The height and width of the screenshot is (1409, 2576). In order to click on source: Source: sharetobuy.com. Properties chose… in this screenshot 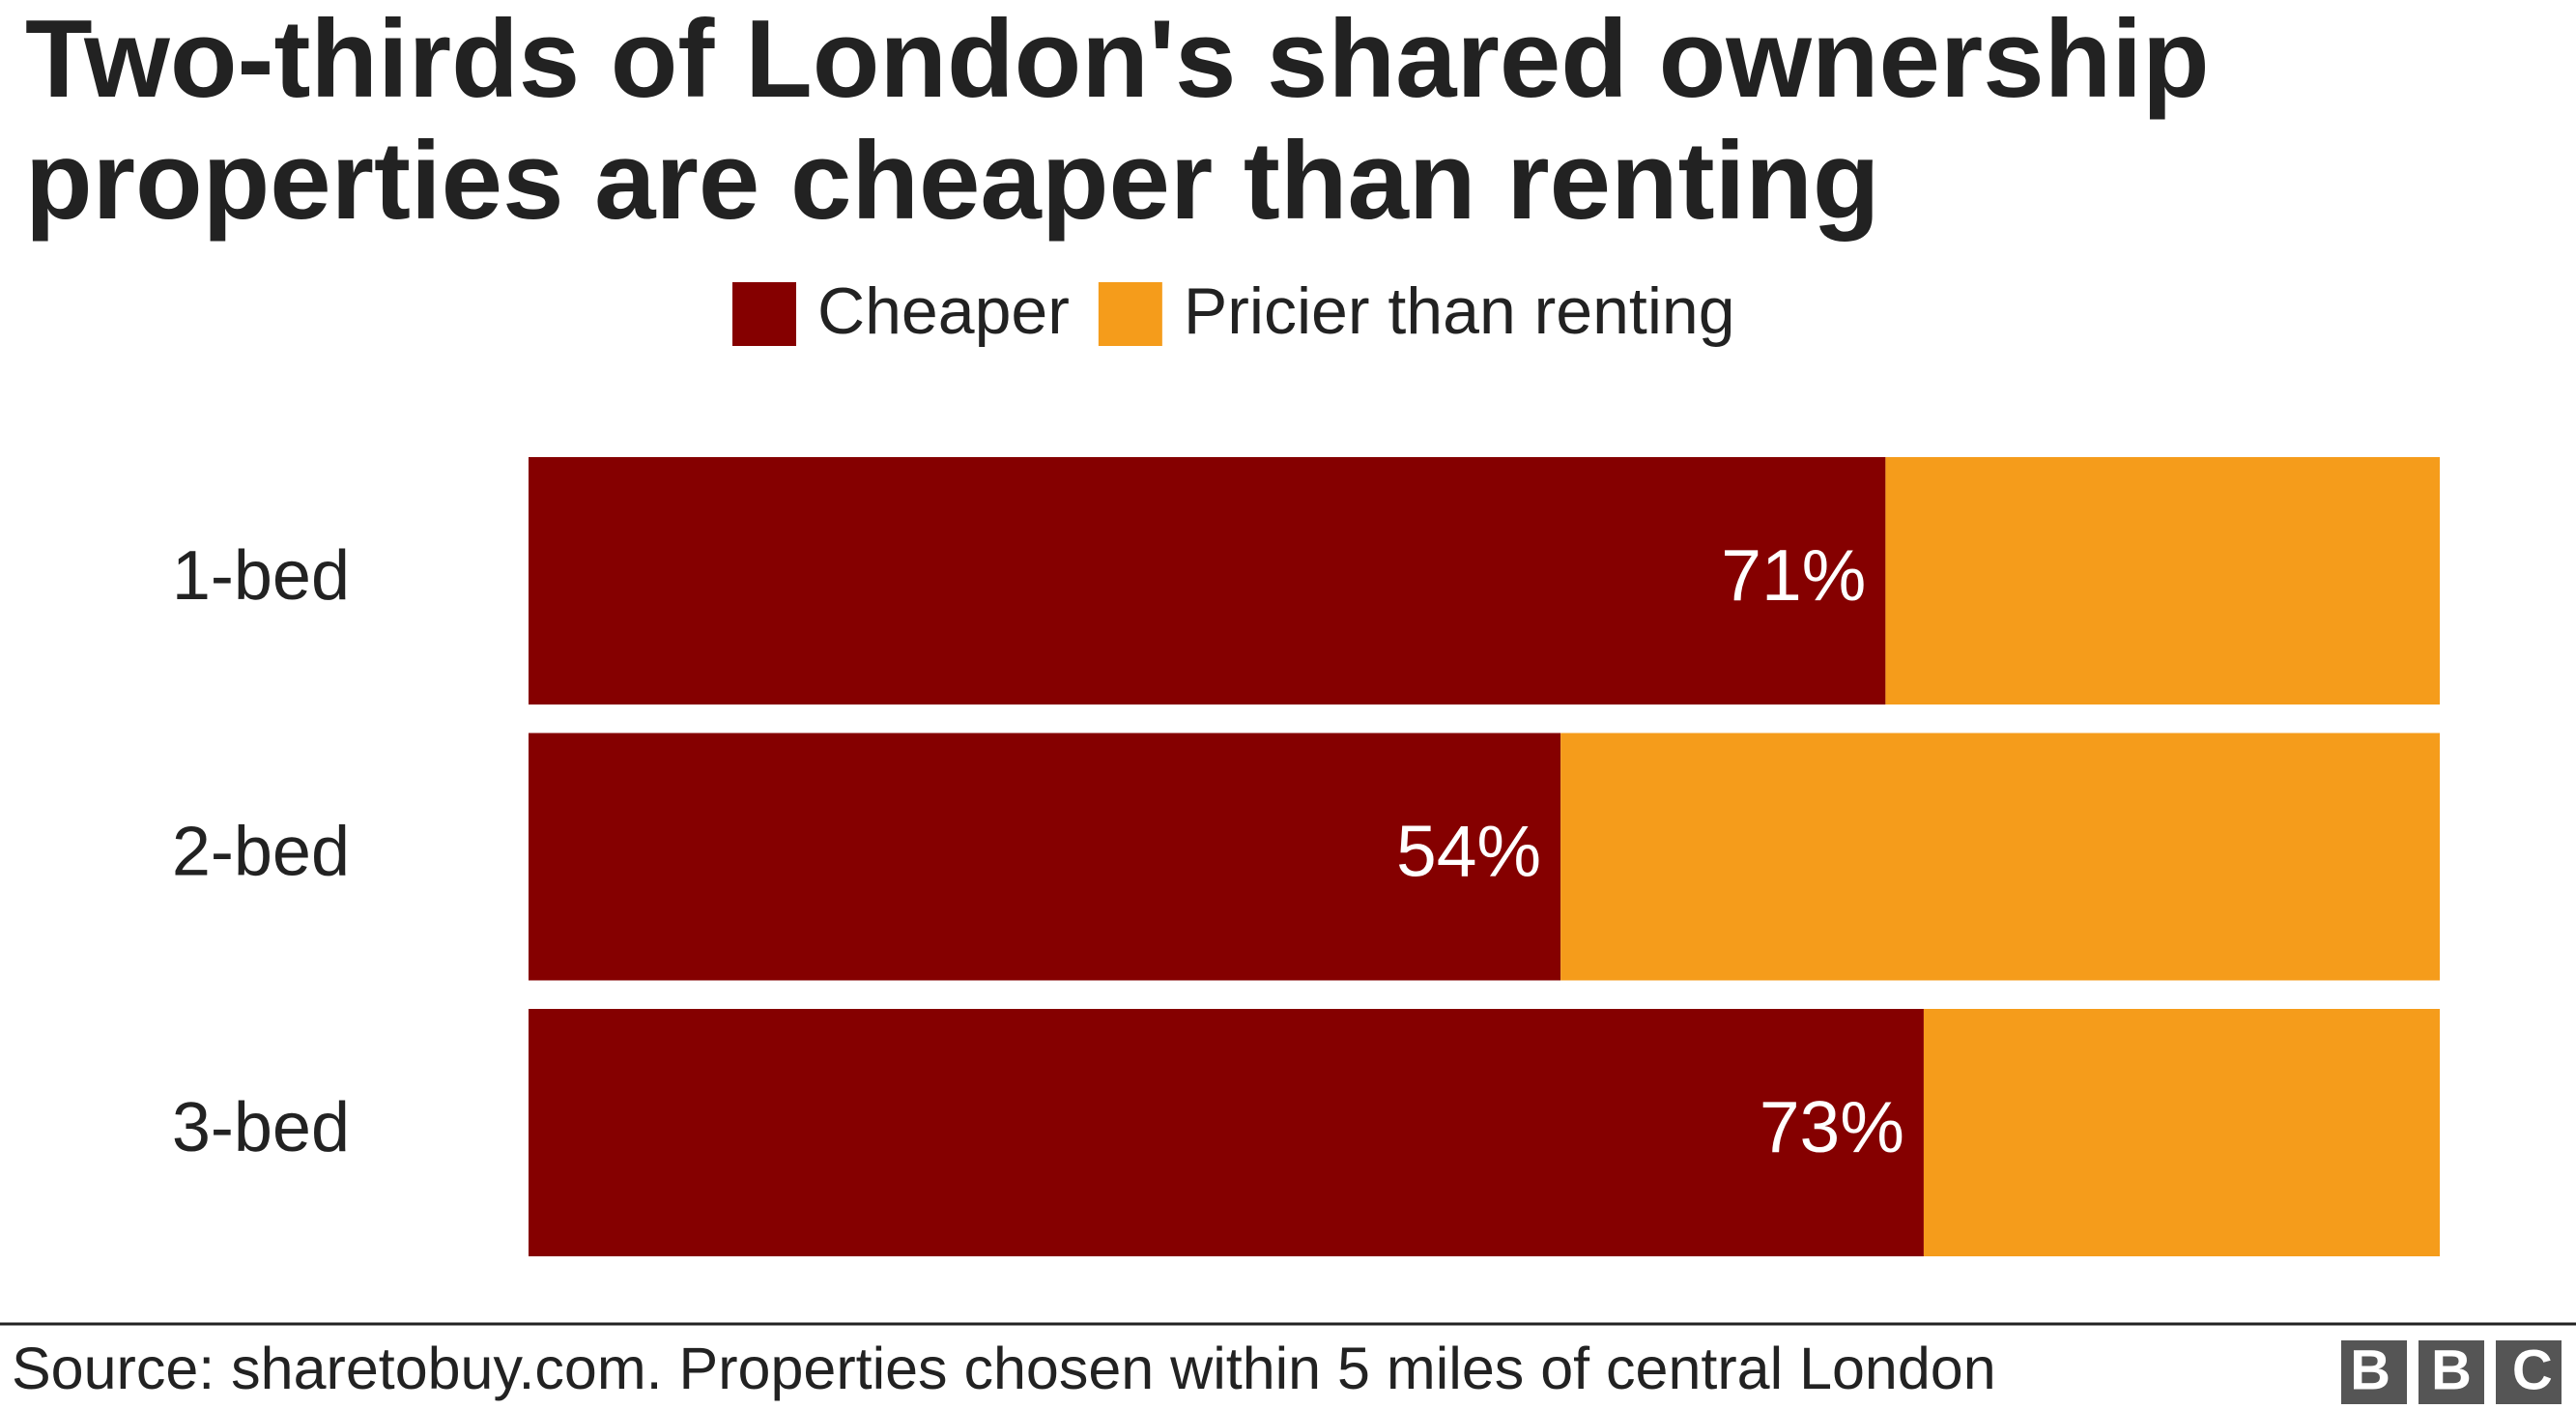, I will do `click(1004, 1368)`.